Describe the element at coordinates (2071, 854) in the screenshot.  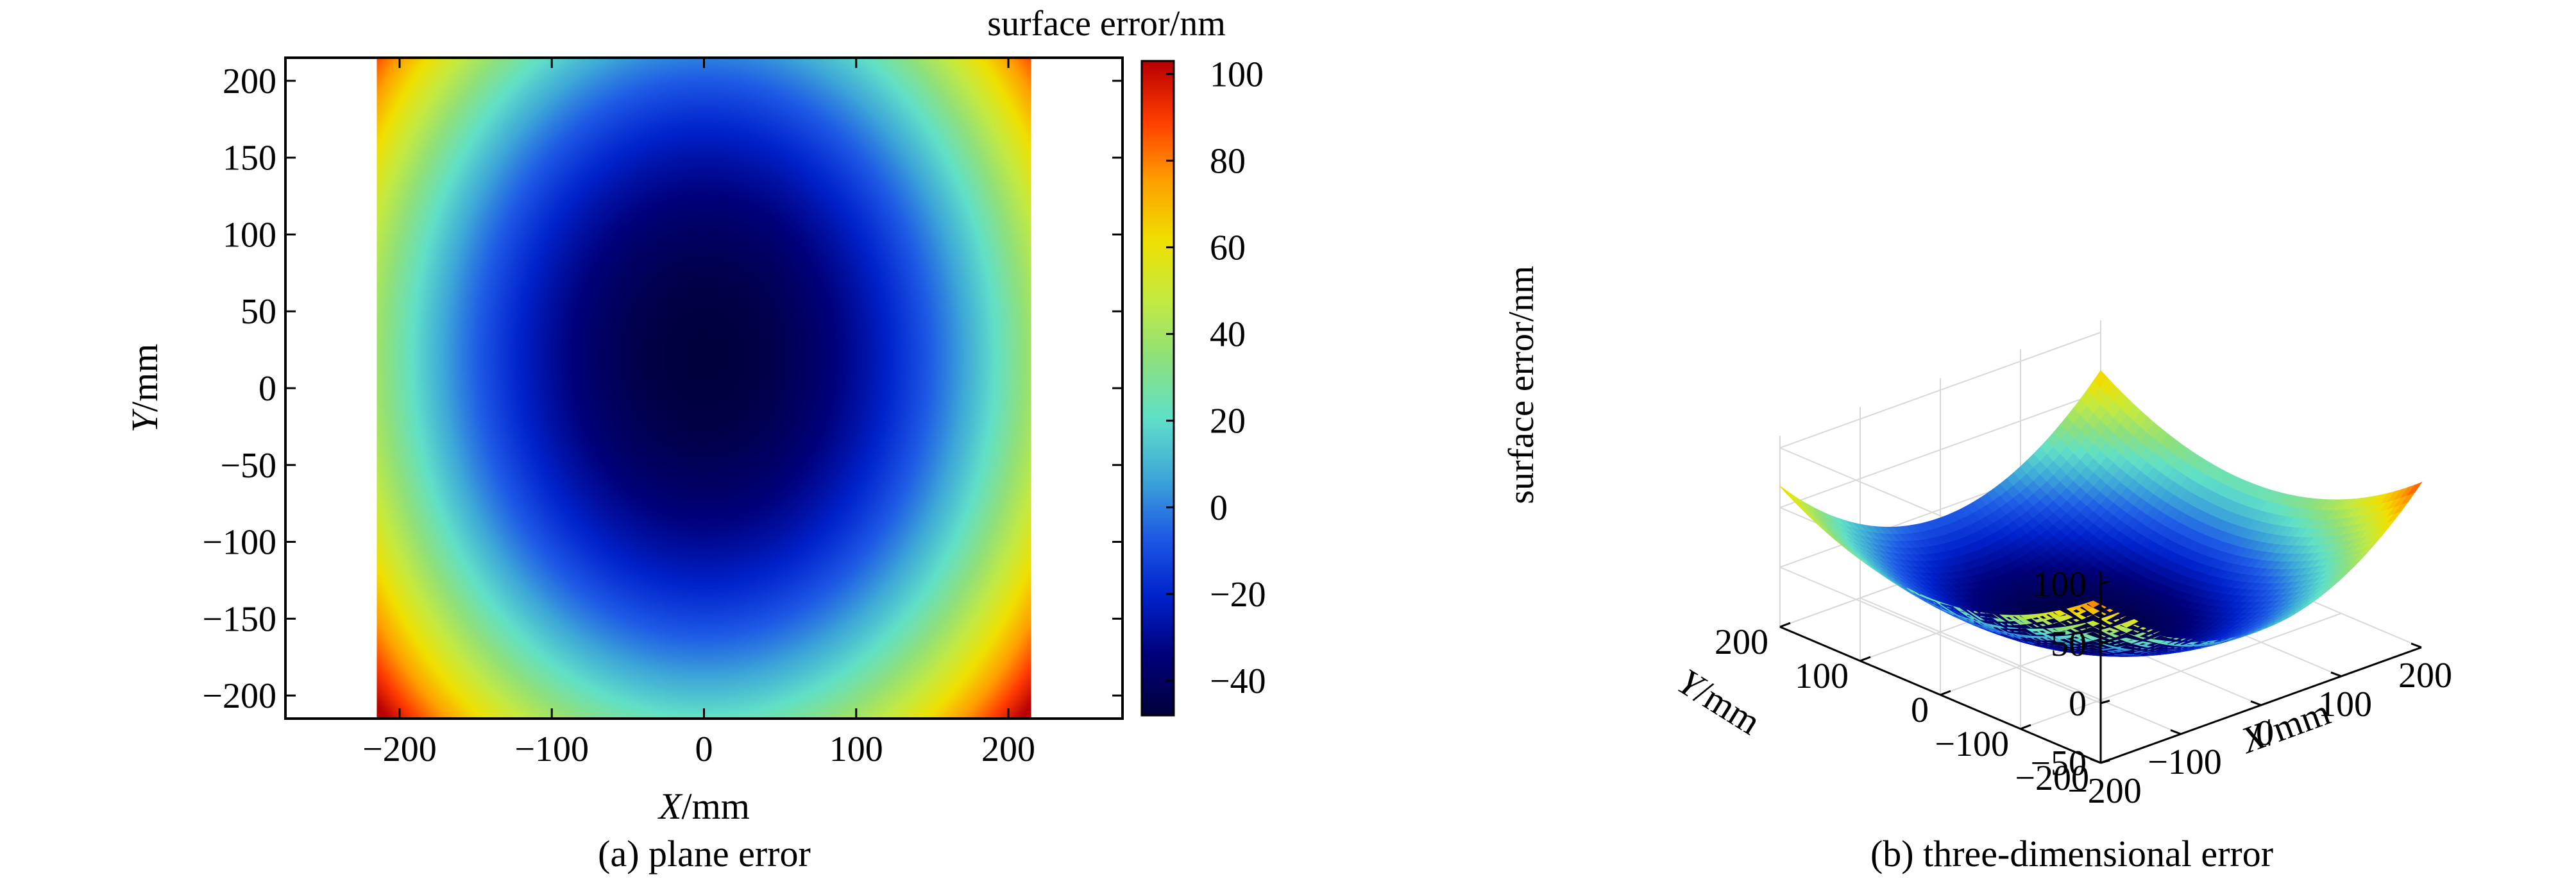
I see `three-dimensional-error-caption: (b) three-dimensional error` at that location.